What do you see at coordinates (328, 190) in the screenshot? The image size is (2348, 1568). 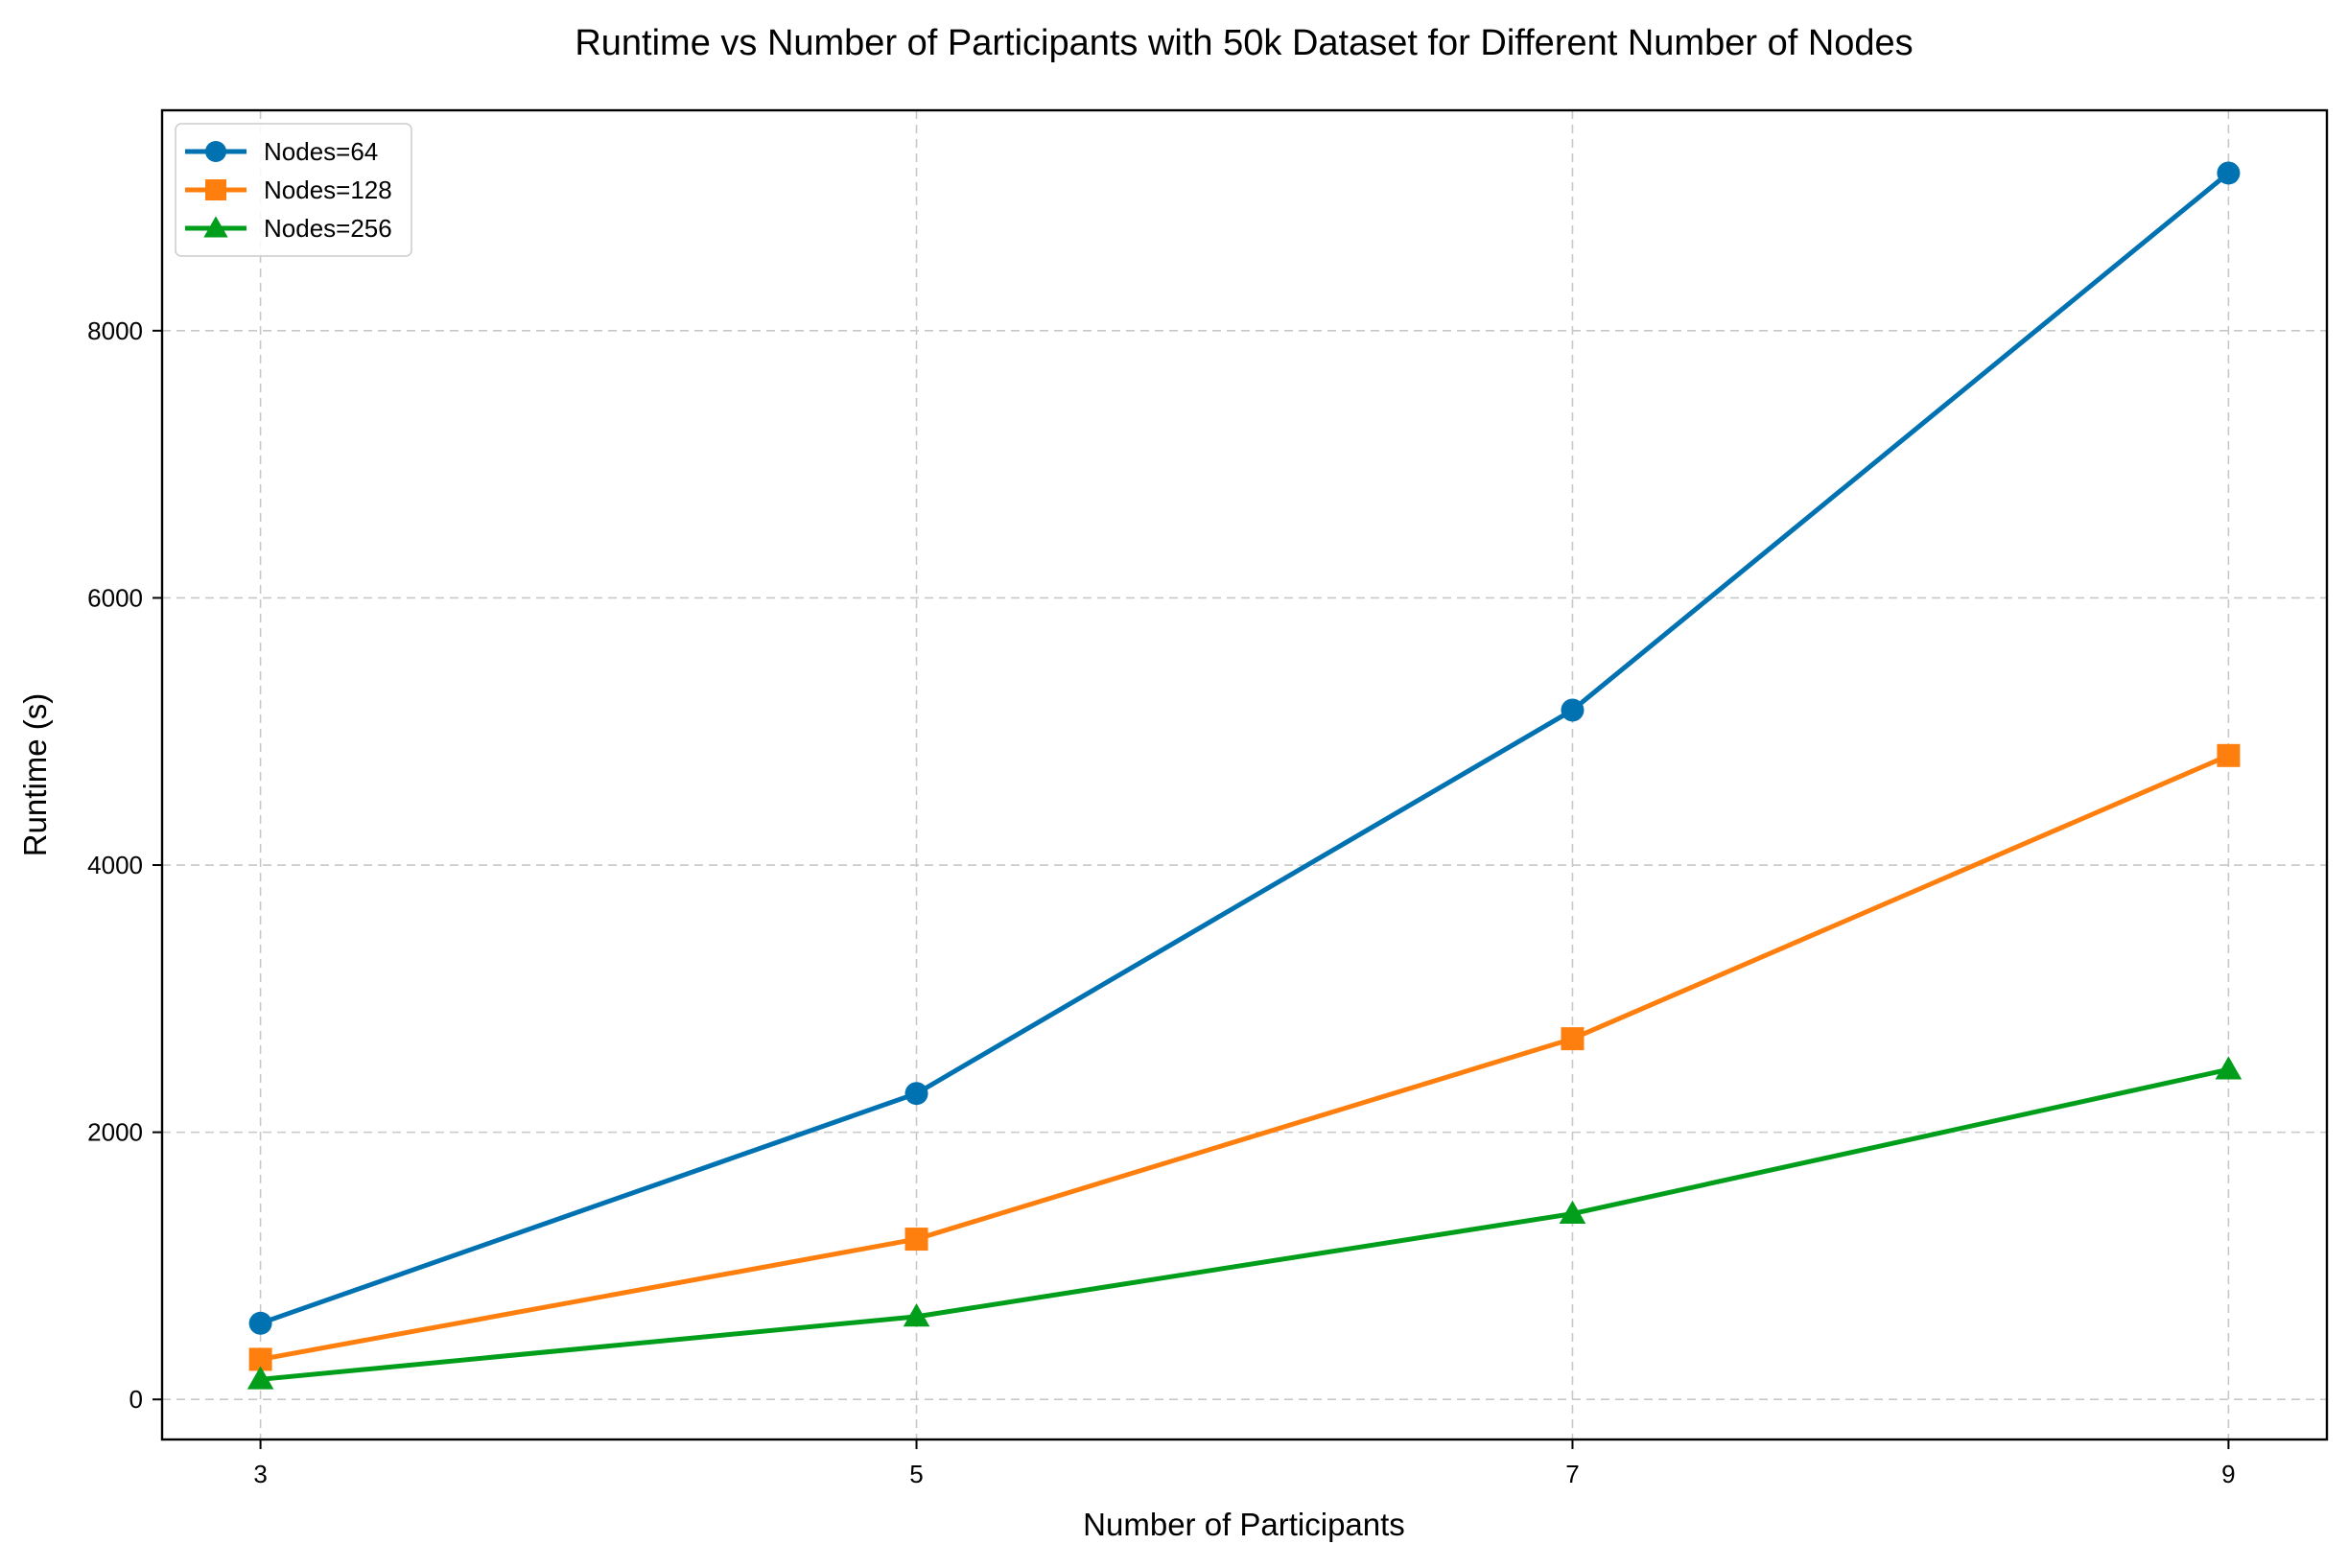 I see `legend-label-1: Nodes=128` at bounding box center [328, 190].